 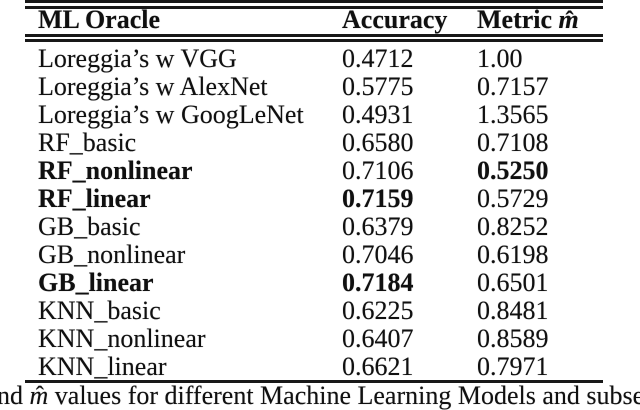 I want to click on model-cell: Loreggia’s w GoogLeNet, so click(x=171, y=114).